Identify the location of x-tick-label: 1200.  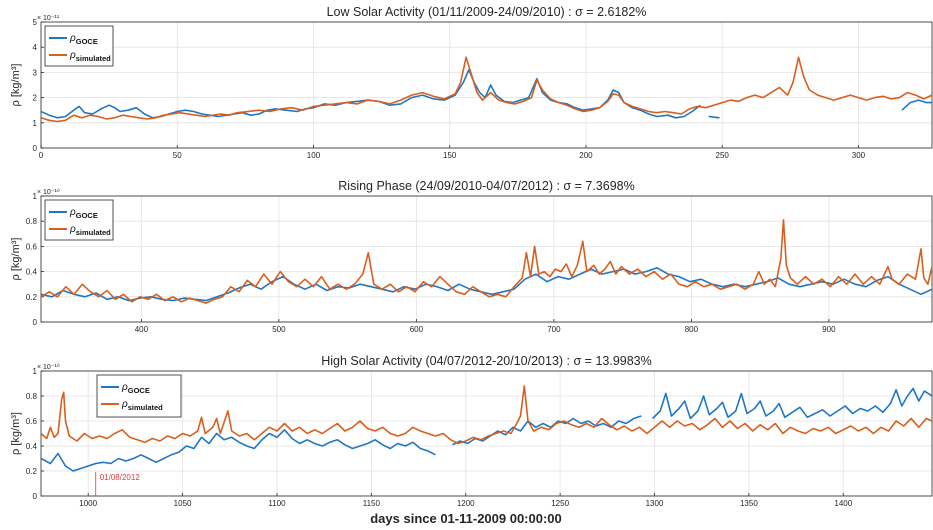
(466, 503).